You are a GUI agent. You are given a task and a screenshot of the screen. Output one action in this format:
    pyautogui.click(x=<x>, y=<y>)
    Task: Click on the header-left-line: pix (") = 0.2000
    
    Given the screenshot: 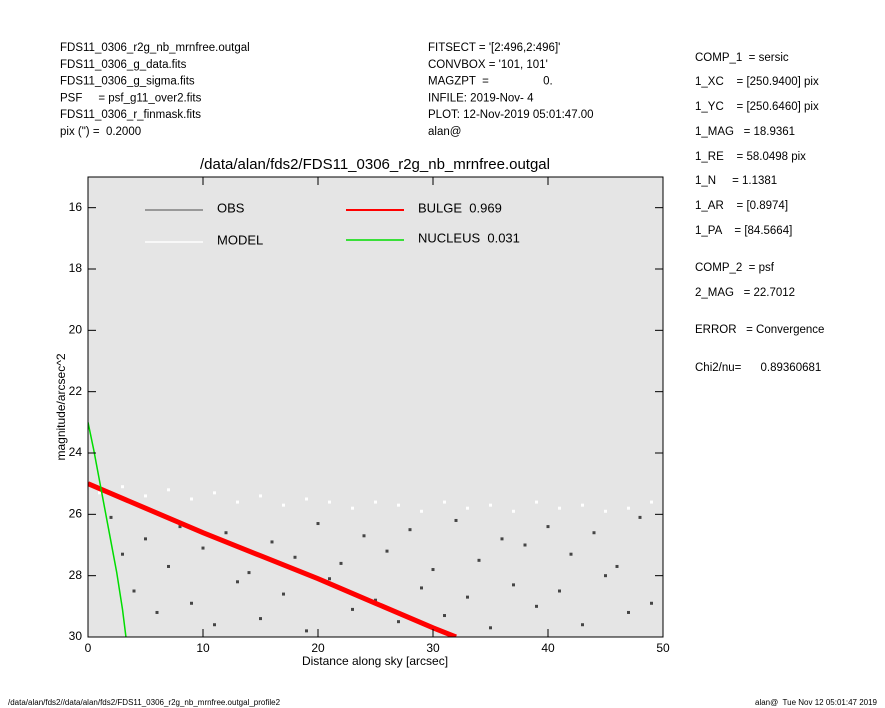 What is the action you would take?
    pyautogui.click(x=100, y=132)
    